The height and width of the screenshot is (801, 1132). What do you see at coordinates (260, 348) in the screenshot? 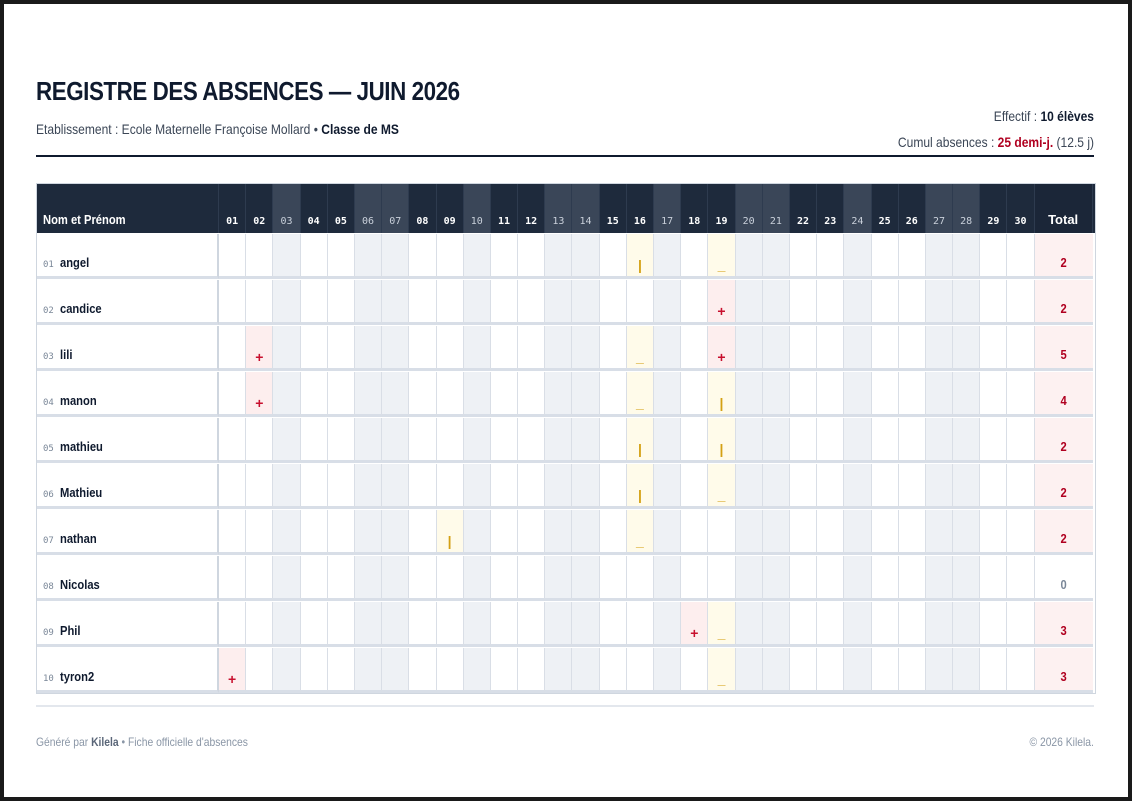
I see `day-cell-02: +` at bounding box center [260, 348].